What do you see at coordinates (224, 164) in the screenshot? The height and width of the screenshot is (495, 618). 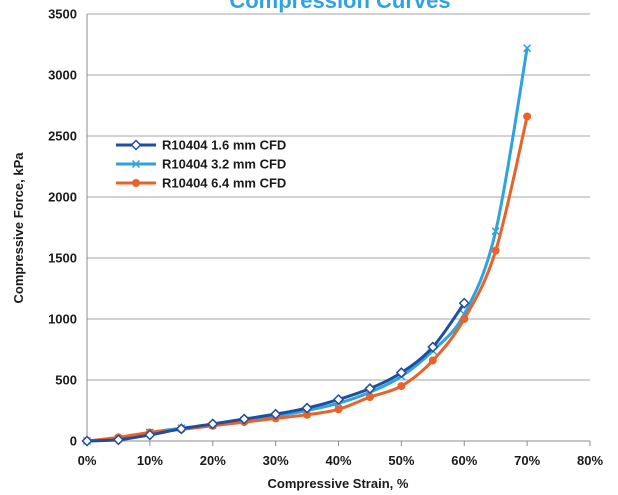 I see `legend-series-2-label: R10404 3.2 mm CFD` at bounding box center [224, 164].